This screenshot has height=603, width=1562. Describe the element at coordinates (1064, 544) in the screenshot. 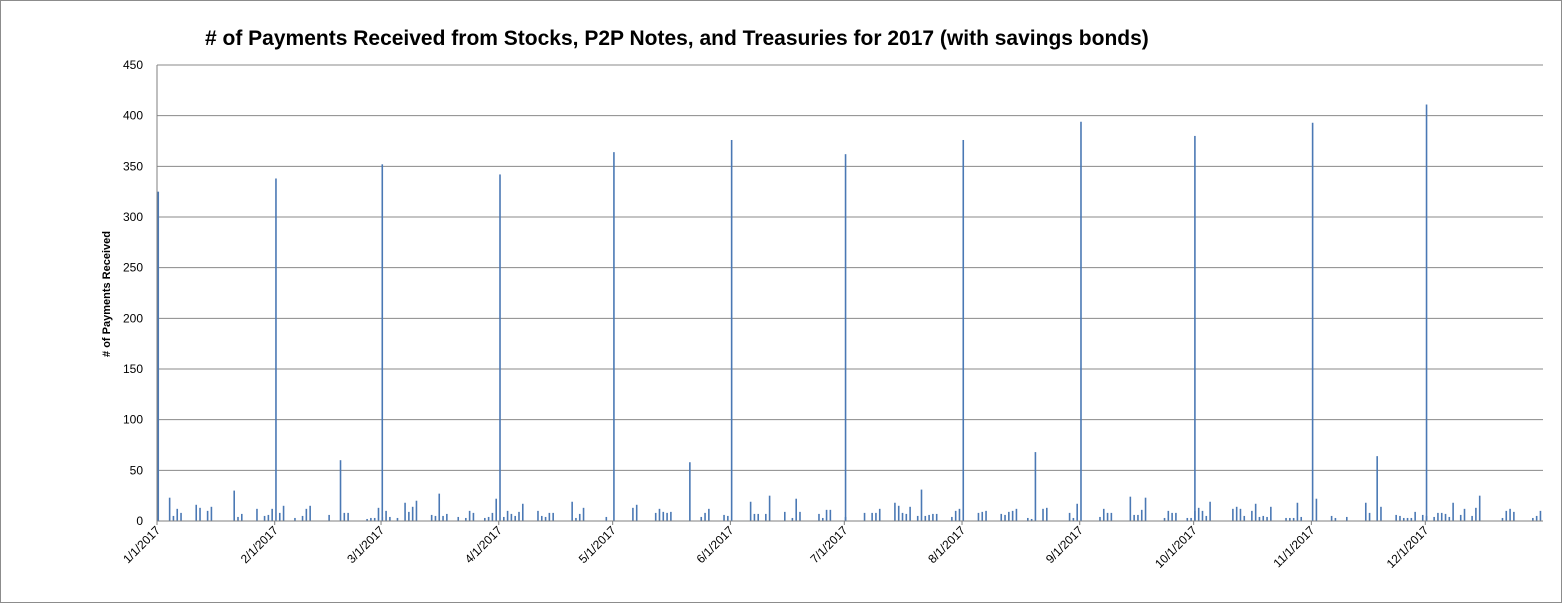

I see `x-tick-label: 9/1/2017` at that location.